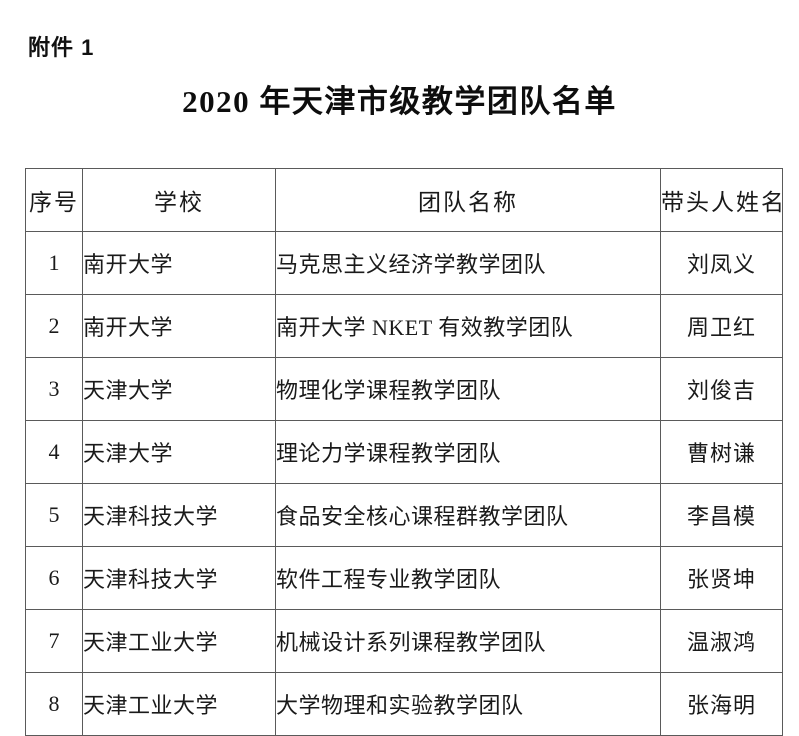 The width and height of the screenshot is (799, 736). I want to click on column-header-index: 序号, so click(54, 200).